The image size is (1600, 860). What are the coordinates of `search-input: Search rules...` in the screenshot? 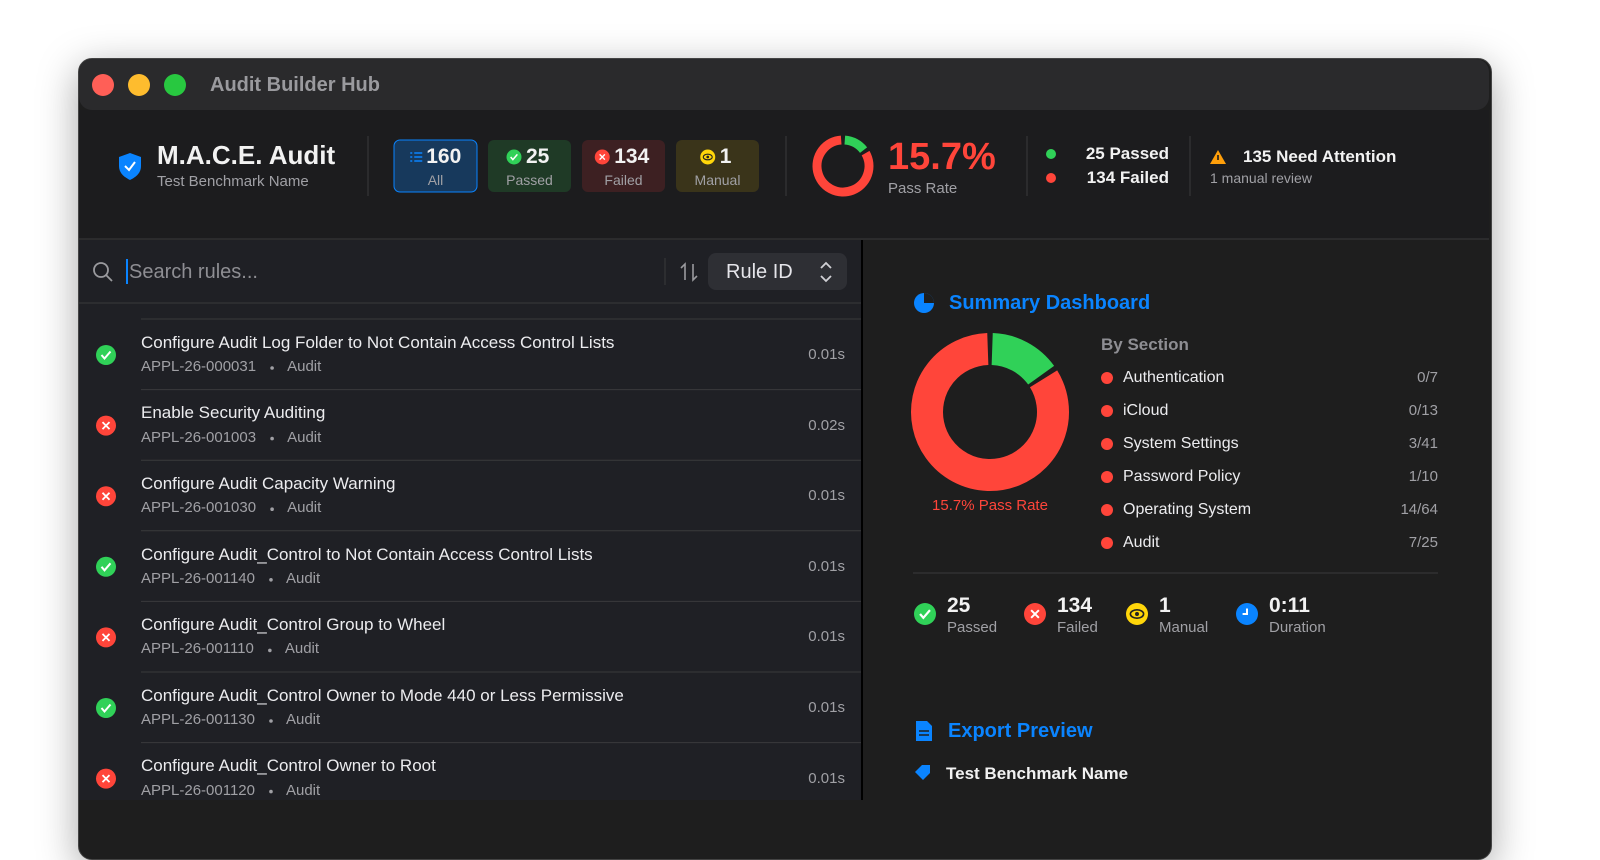 It's located at (193, 272).